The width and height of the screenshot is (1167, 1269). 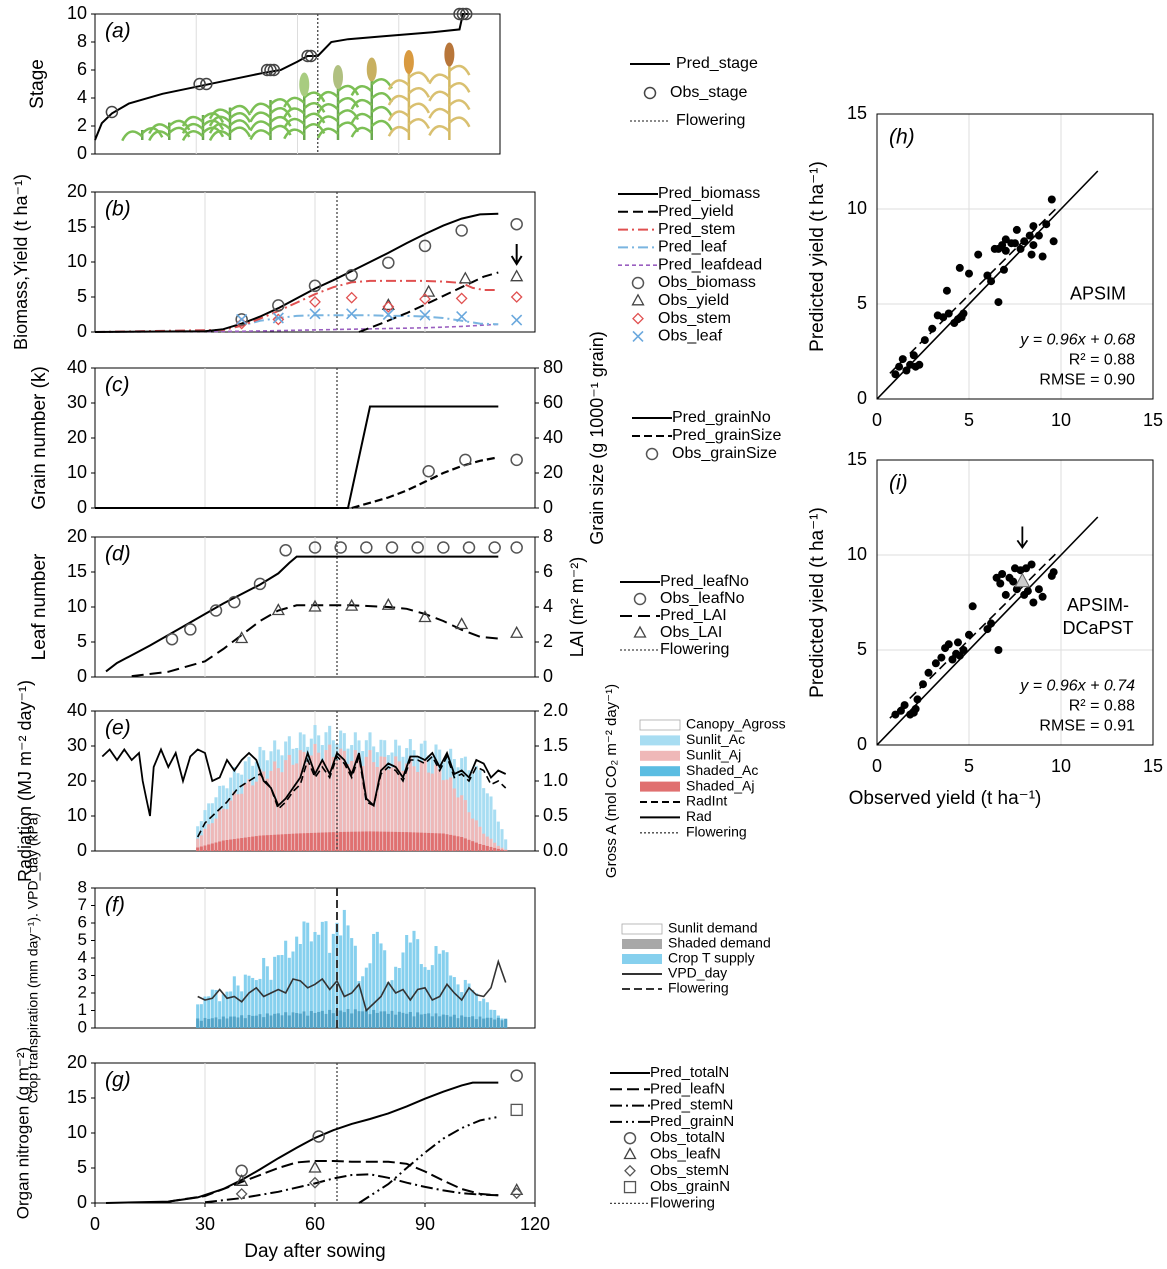 I want to click on plant-panicle, so click(x=371, y=69).